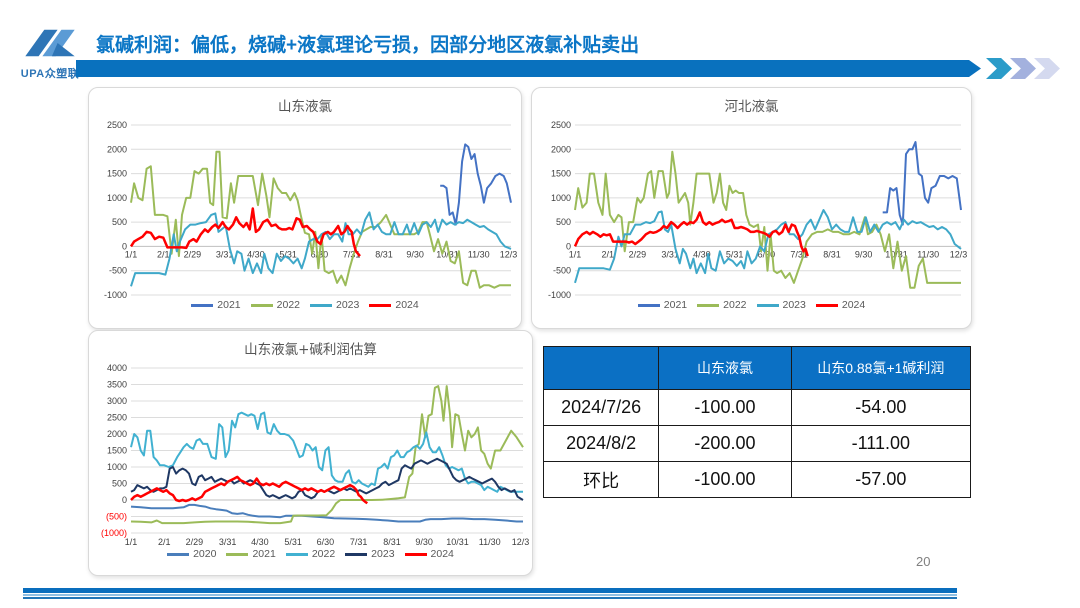  What do you see at coordinates (757, 368) in the screenshot?
I see `table-header: 山东液氯 山东0.88氯+1碱利润` at bounding box center [757, 368].